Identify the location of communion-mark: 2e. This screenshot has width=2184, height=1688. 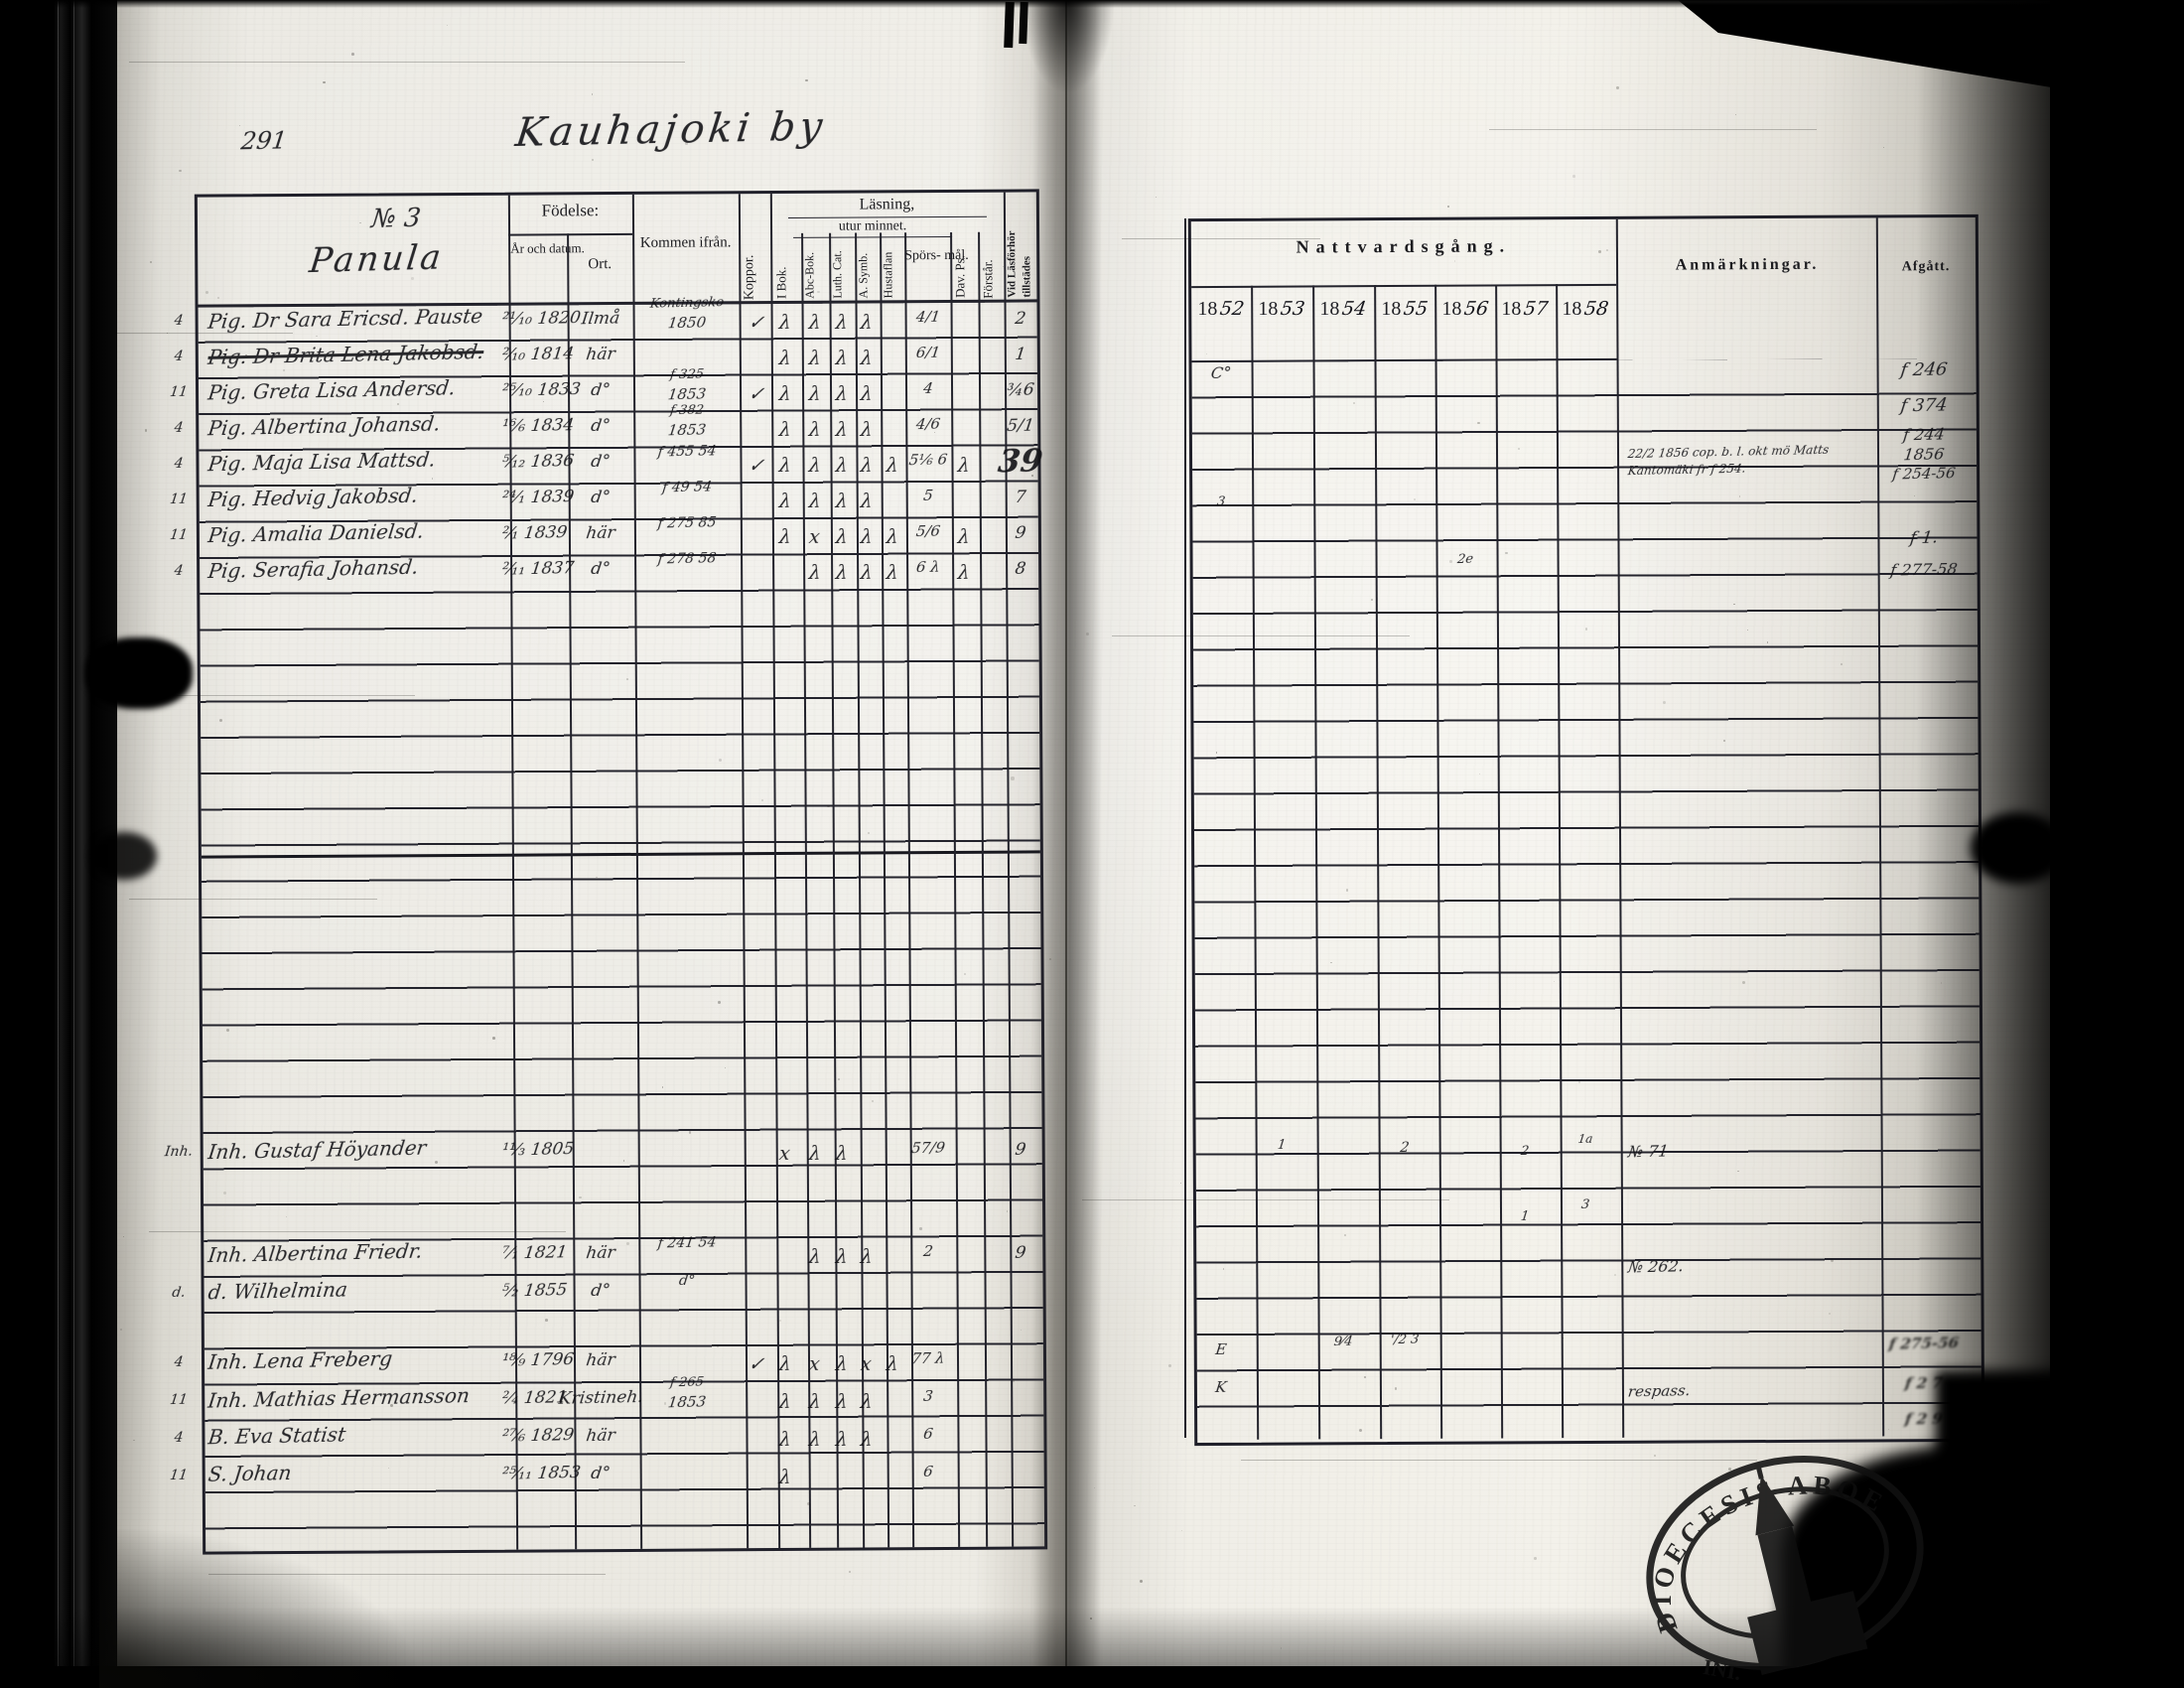
(1465, 559).